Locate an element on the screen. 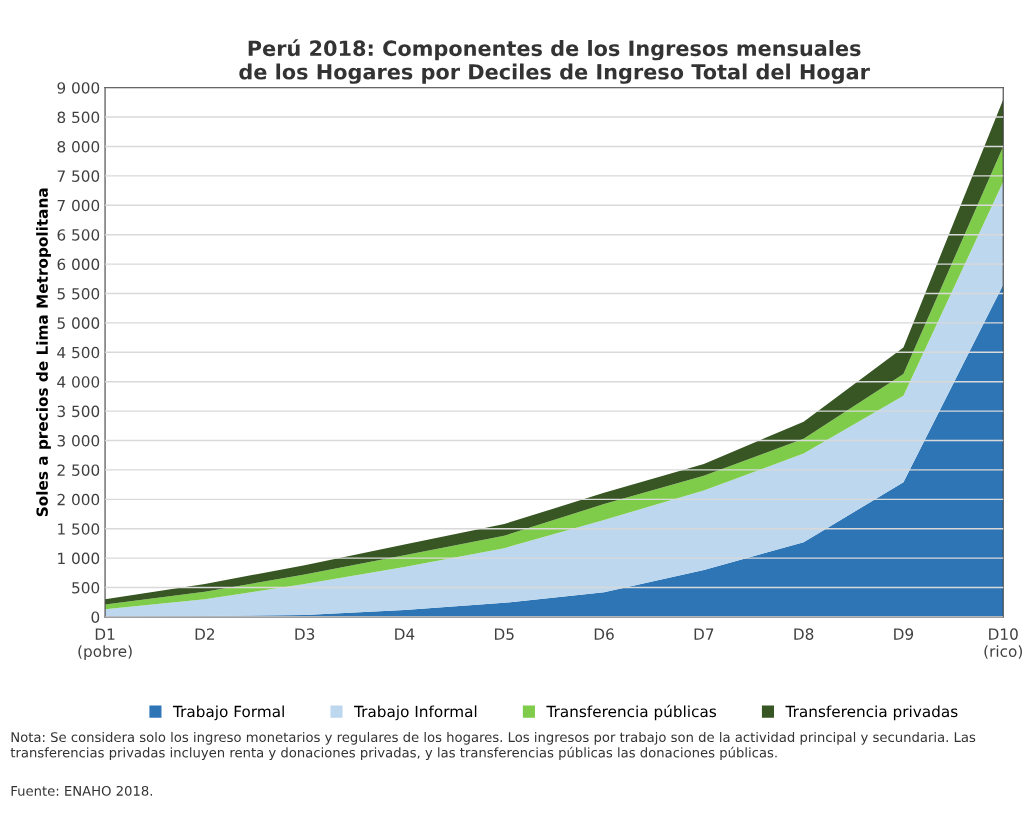 The width and height of the screenshot is (1030, 827). y-tick-label: 4 000 is located at coordinates (78, 382).